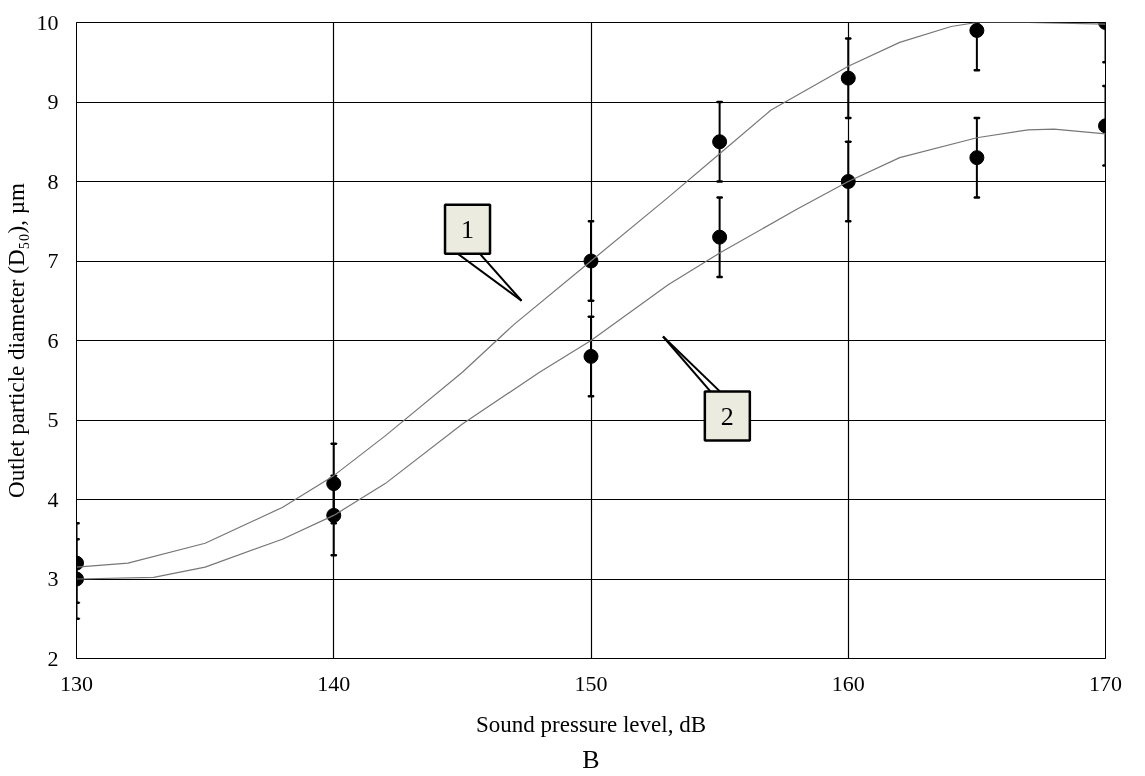 The height and width of the screenshot is (776, 1145). I want to click on x-tick-label: 170, so click(1105, 683).